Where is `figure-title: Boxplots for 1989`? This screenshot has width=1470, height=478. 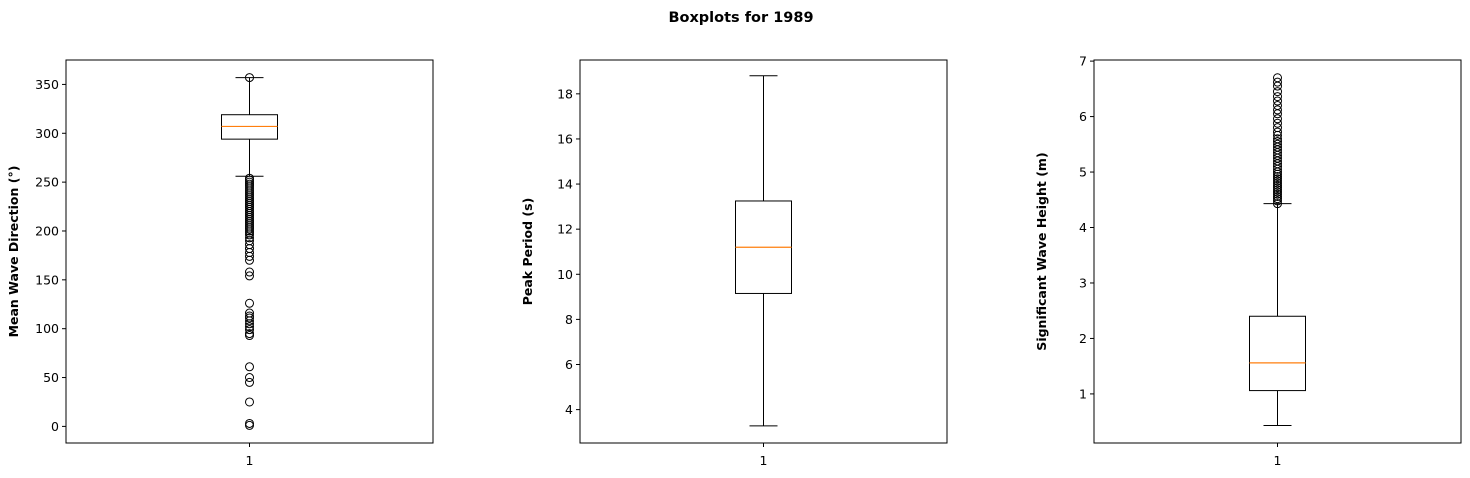
figure-title: Boxplots for 1989 is located at coordinates (740, 18).